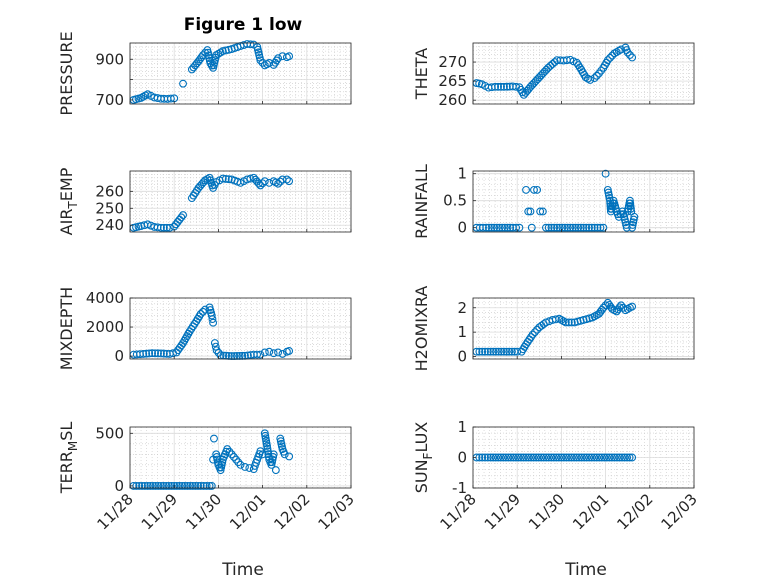 This screenshot has height=583, width=778. What do you see at coordinates (459, 488) in the screenshot?
I see `y-tick-label: -1` at bounding box center [459, 488].